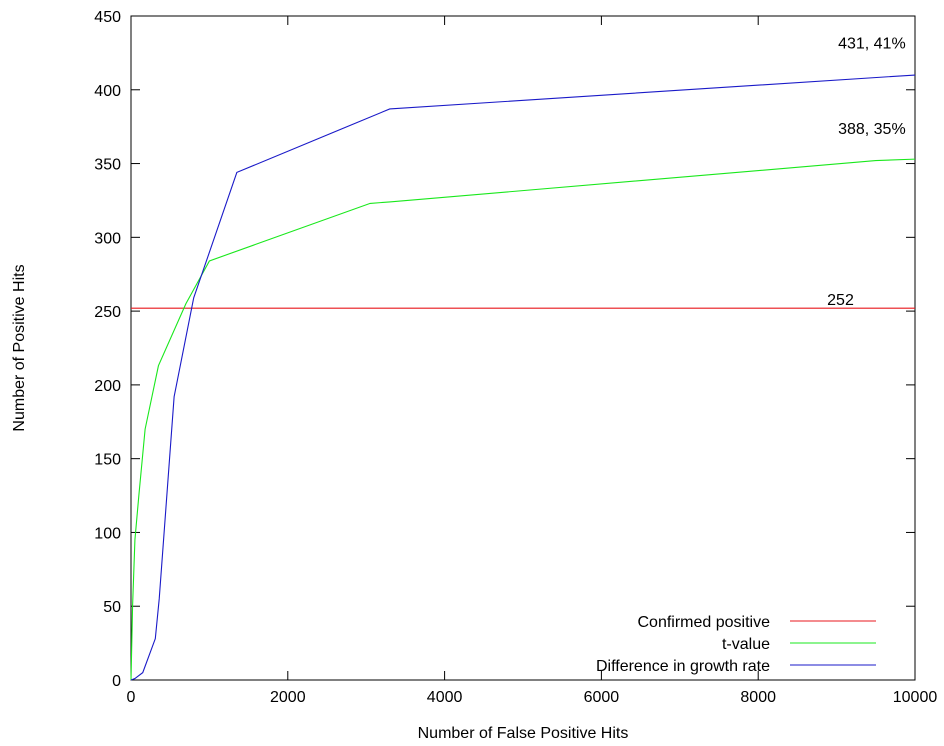 This screenshot has height=746, width=944. Describe the element at coordinates (758, 697) in the screenshot. I see `x-tick-label: 8000` at that location.